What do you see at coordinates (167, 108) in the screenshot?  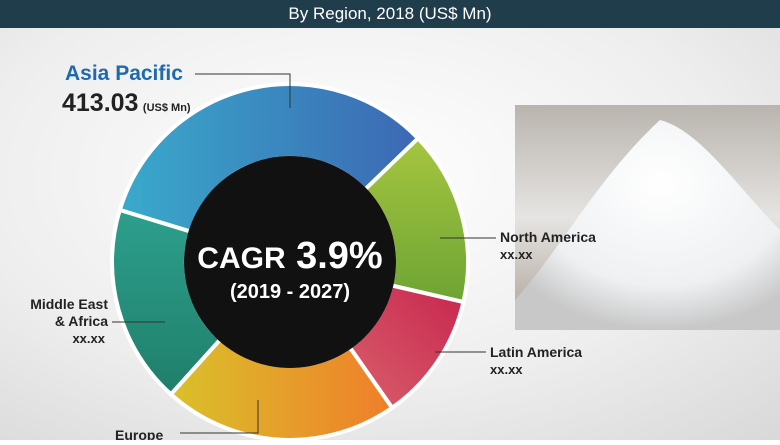 I see `region-unit: (US$ Mn)` at bounding box center [167, 108].